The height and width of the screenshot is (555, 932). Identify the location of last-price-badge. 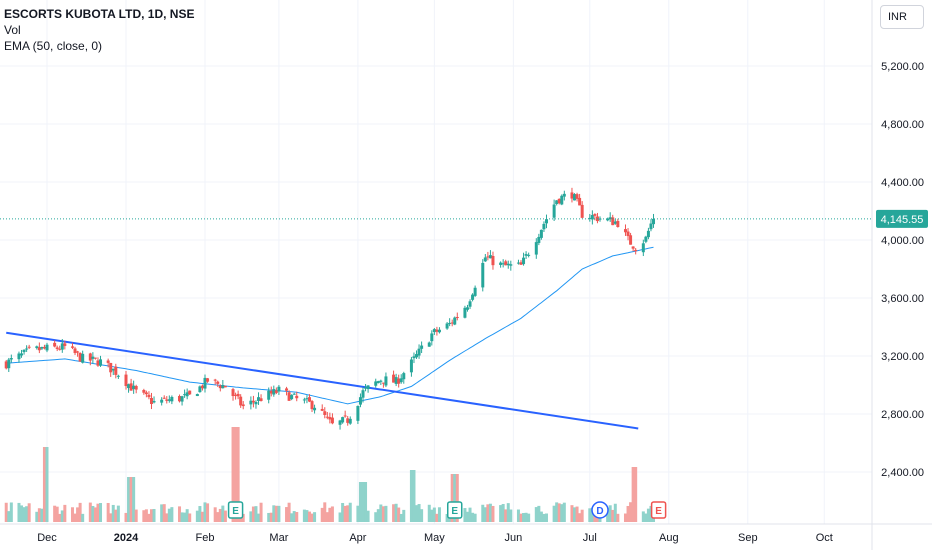
(902, 218).